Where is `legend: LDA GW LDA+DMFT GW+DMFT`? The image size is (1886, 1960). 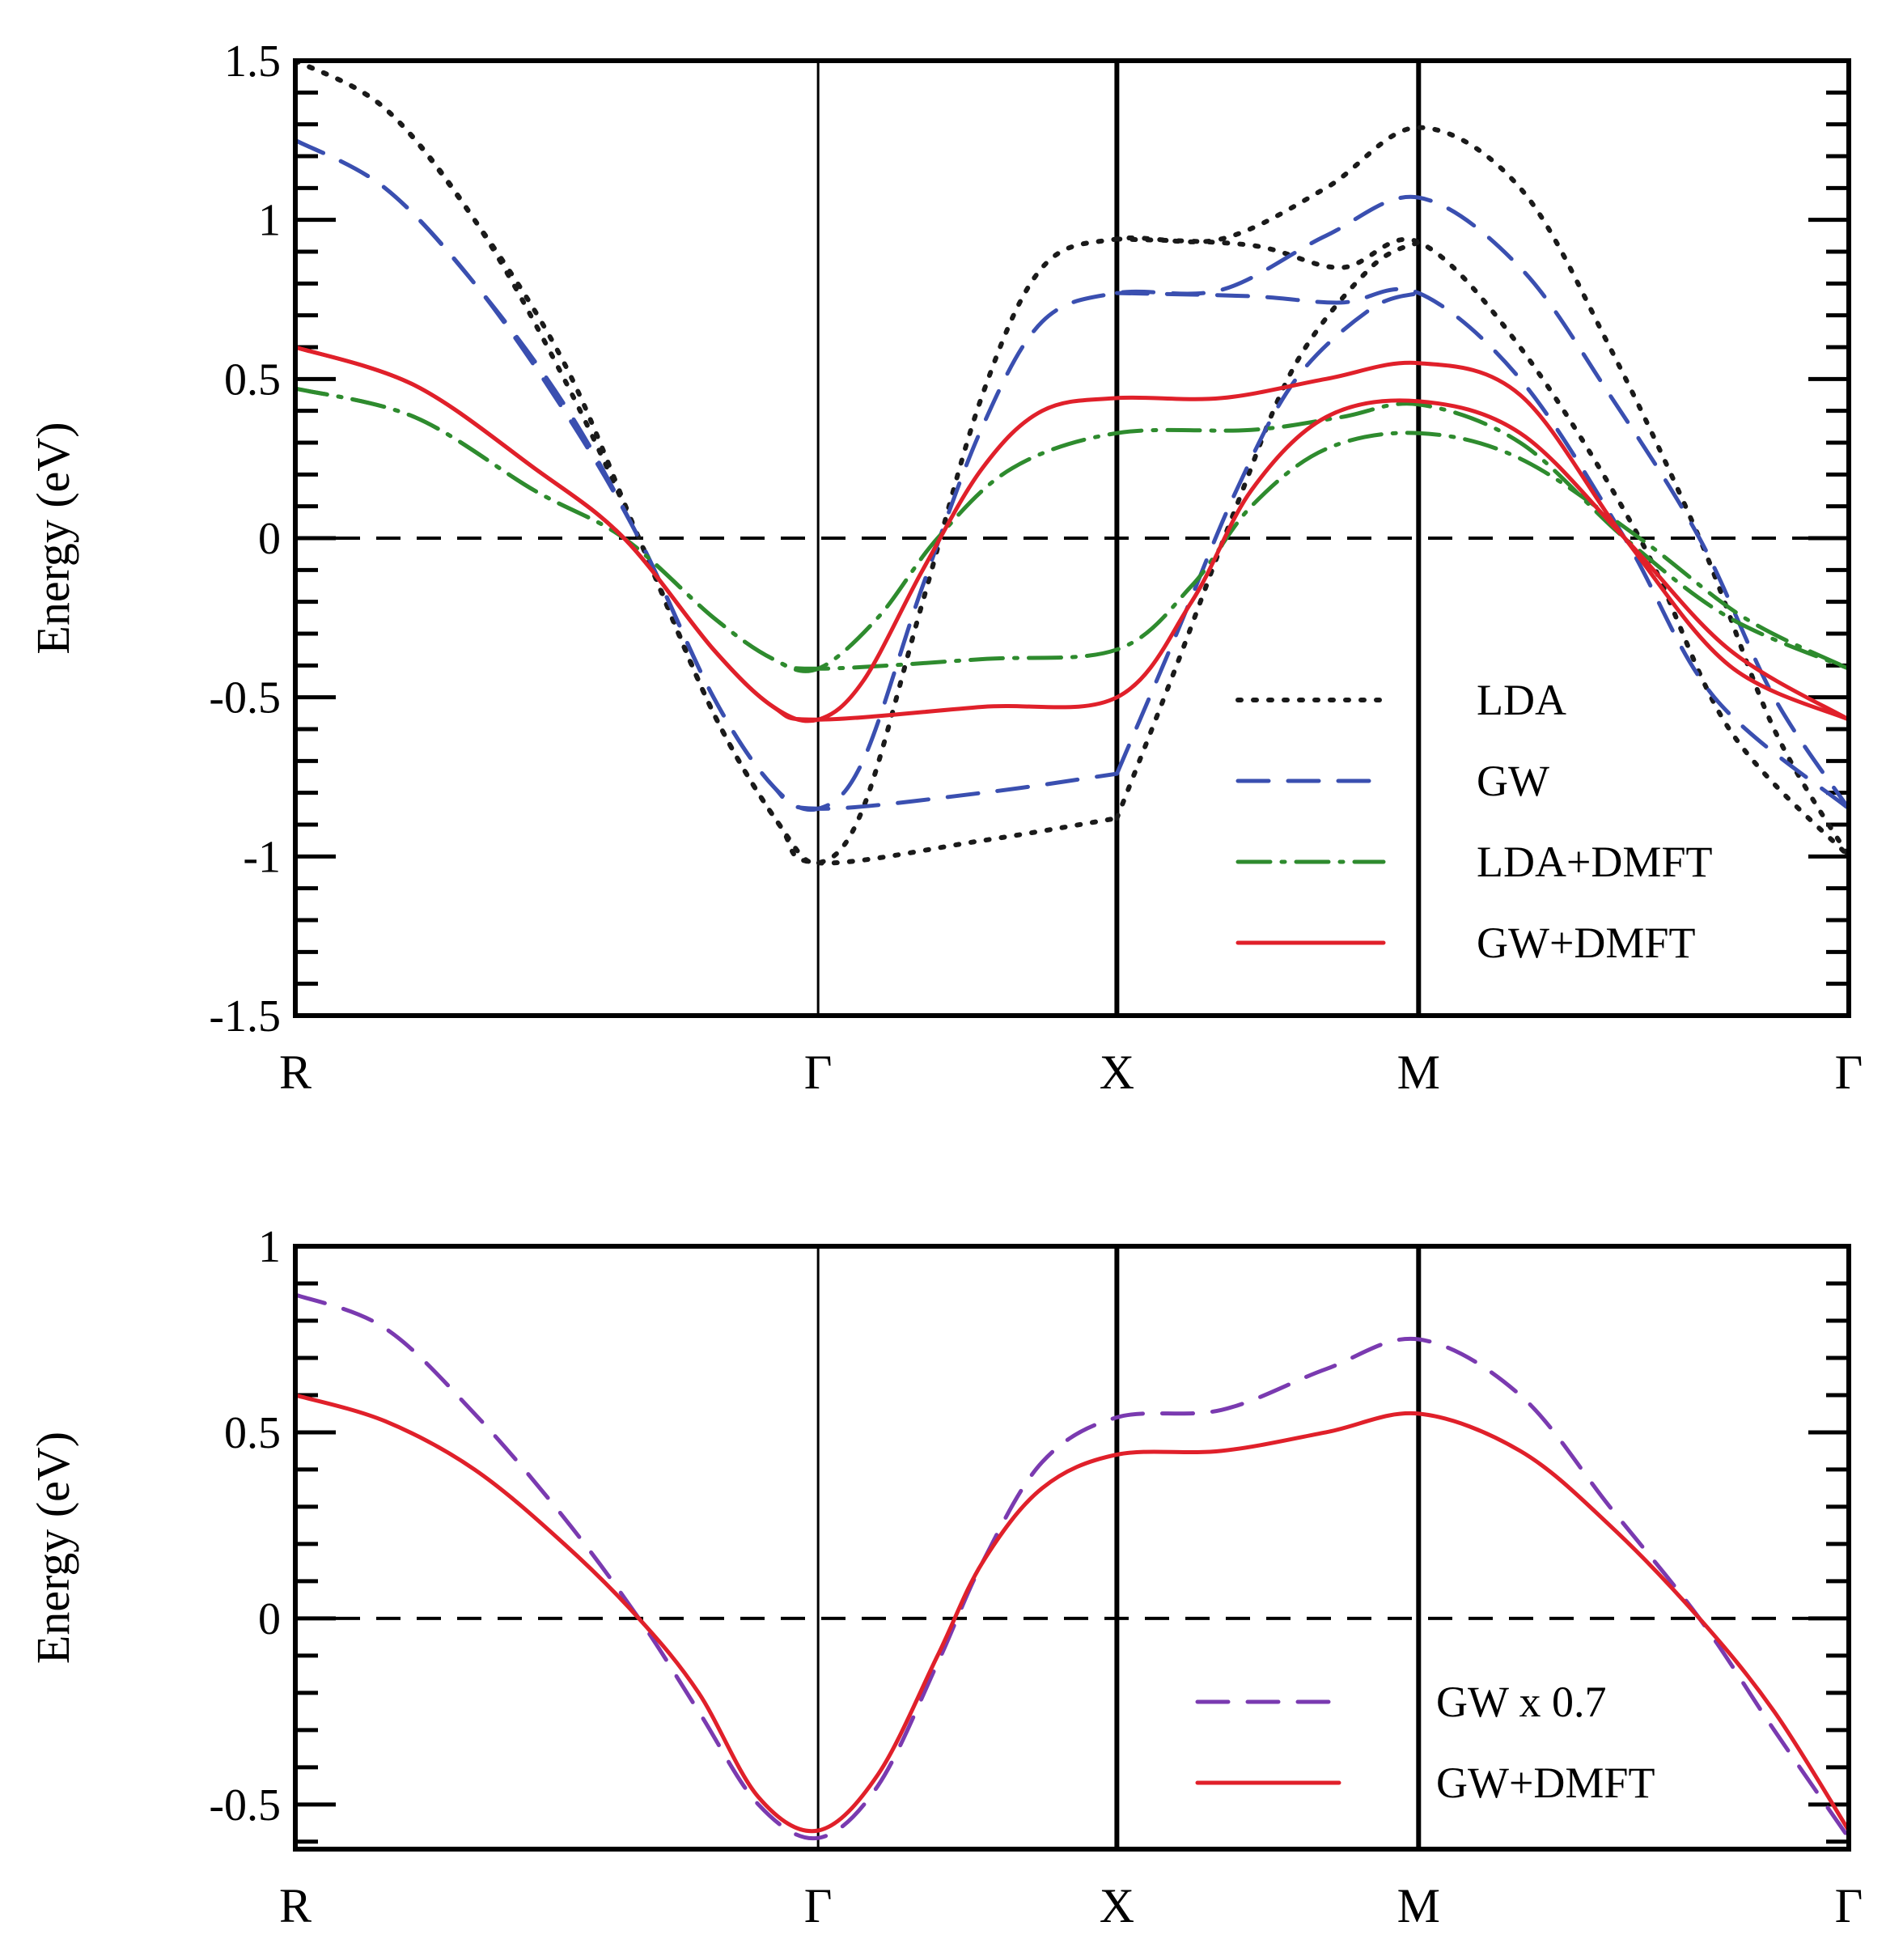
legend: LDA GW LDA+DMFT GW+DMFT is located at coordinates (1473, 821).